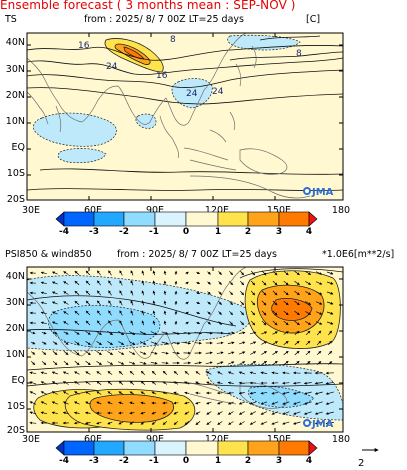 The width and height of the screenshot is (407, 470). I want to click on ts-colorbar-label: 0, so click(186, 232).